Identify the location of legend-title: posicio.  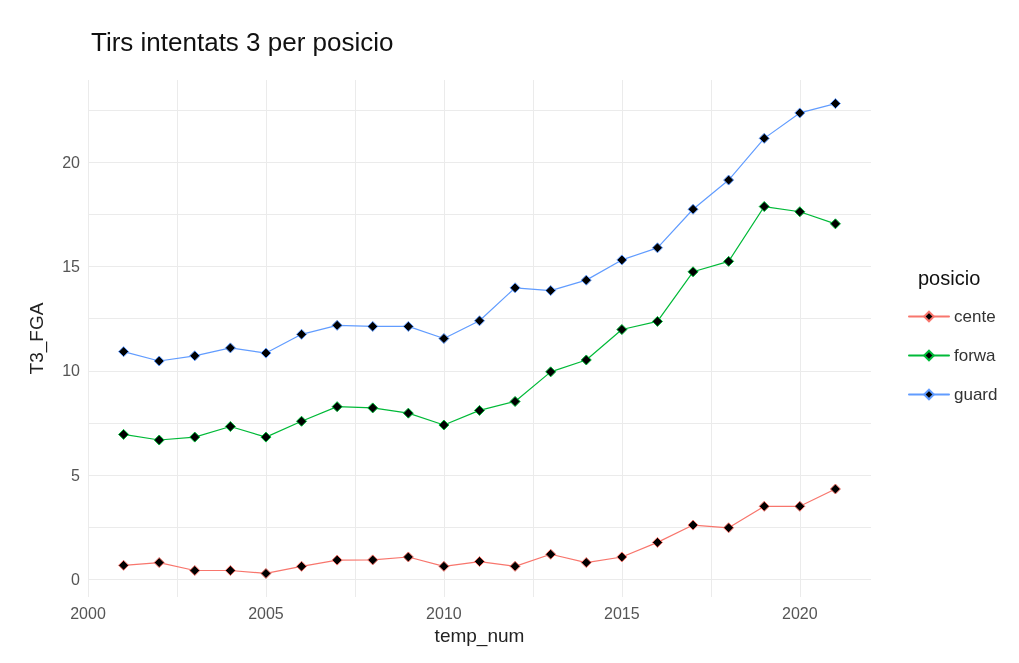
(949, 278).